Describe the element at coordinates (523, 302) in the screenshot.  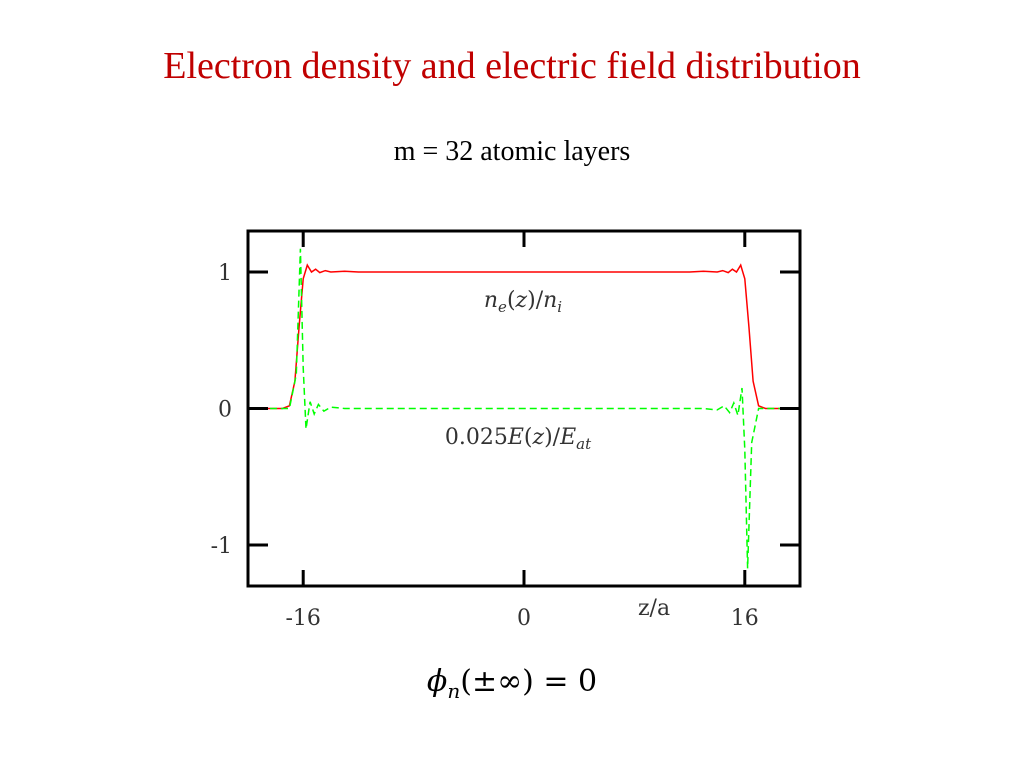
I see `density-series-label: ne(z)/ni` at that location.